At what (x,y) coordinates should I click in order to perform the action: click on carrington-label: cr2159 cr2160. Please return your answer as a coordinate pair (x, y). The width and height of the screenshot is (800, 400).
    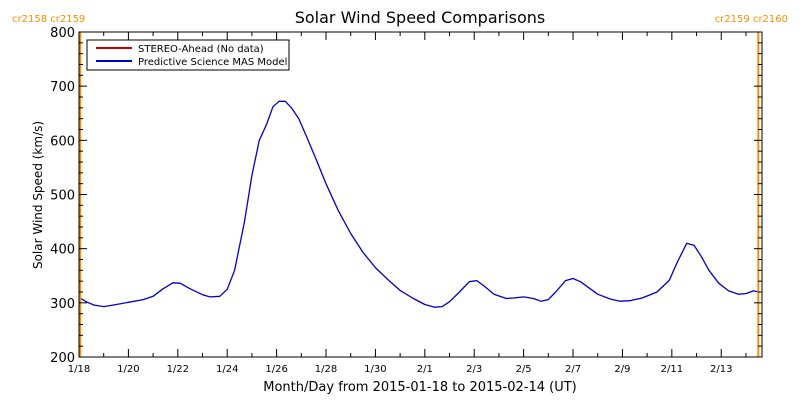
    Looking at the image, I should click on (751, 19).